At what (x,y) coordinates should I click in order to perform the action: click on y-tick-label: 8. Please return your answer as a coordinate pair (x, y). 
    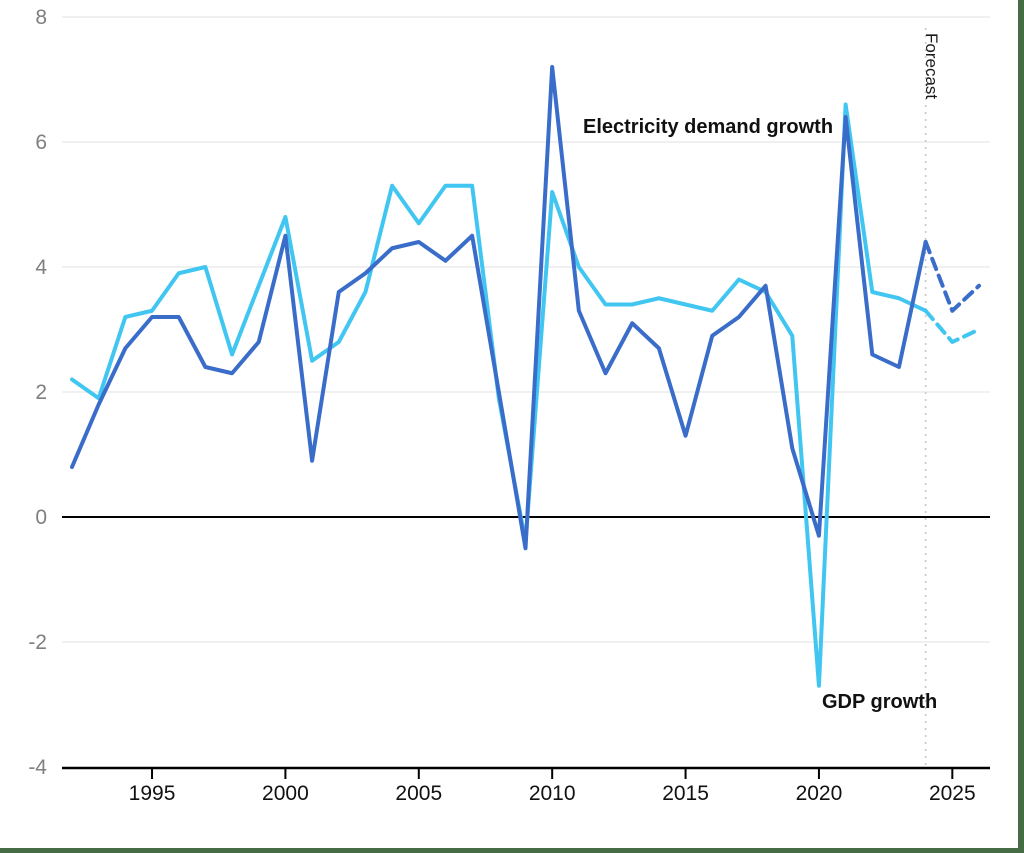
    Looking at the image, I should click on (41, 17).